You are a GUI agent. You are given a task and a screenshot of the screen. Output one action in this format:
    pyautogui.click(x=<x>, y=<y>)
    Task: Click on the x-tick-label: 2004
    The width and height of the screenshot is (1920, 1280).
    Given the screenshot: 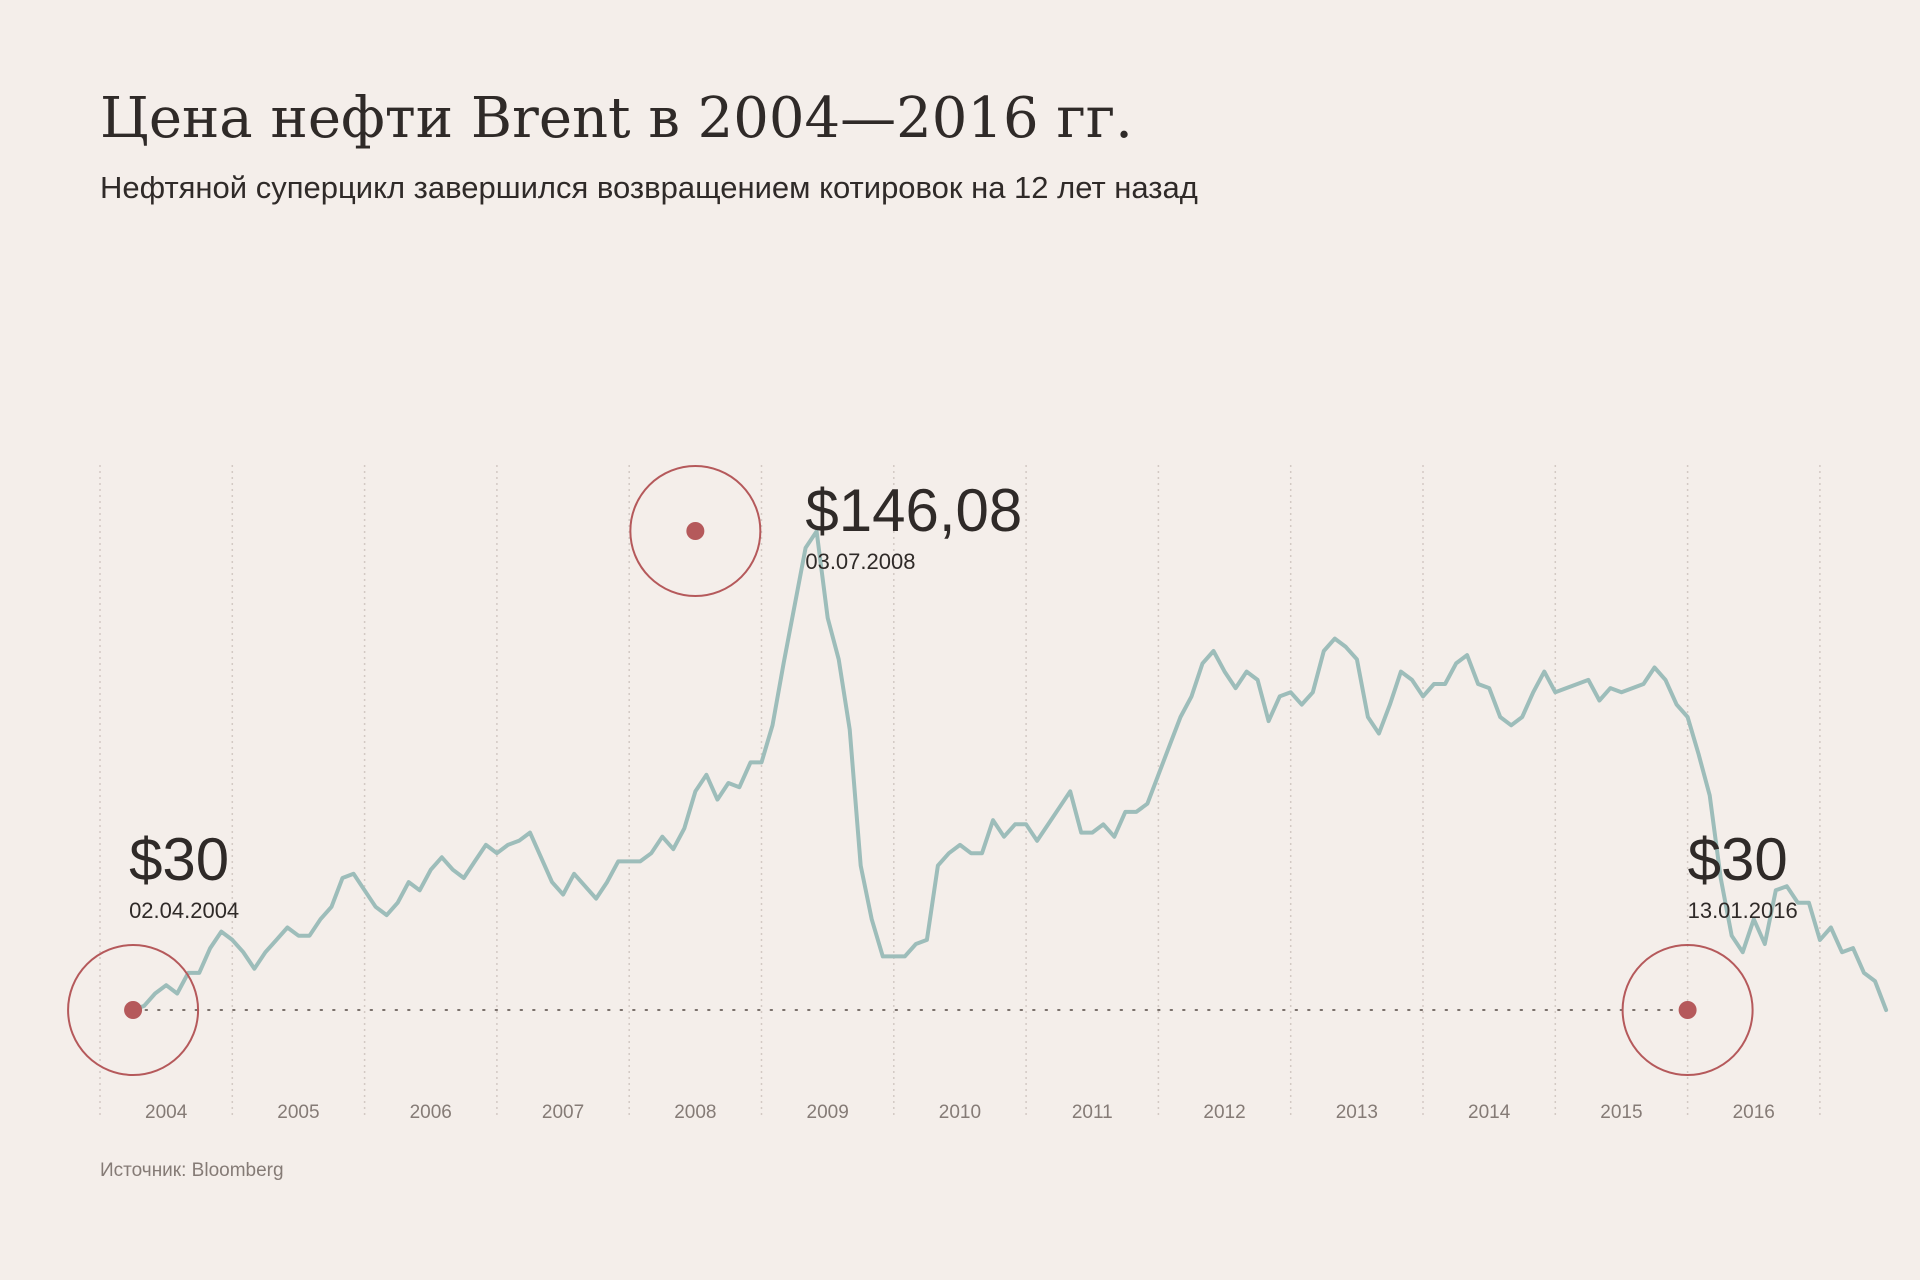 What is the action you would take?
    pyautogui.click(x=166, y=1112)
    